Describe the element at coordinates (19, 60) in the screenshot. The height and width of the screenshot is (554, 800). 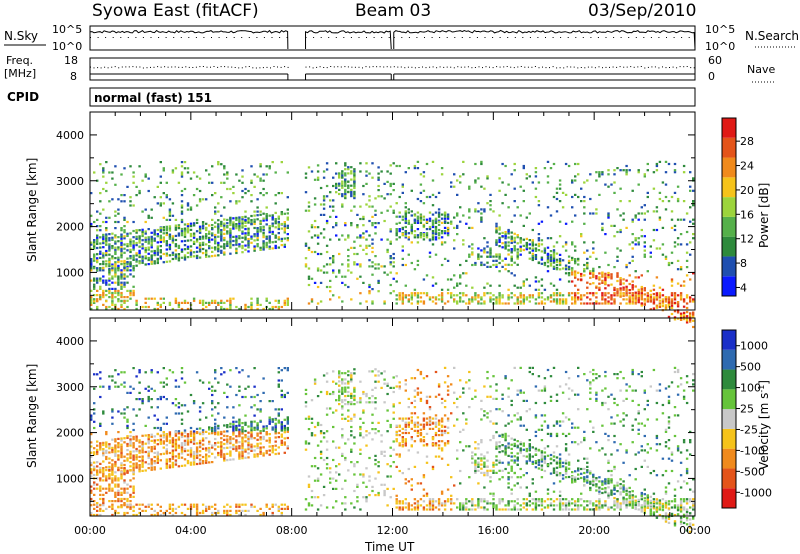
I see `freq-label-1: Freq.` at that location.